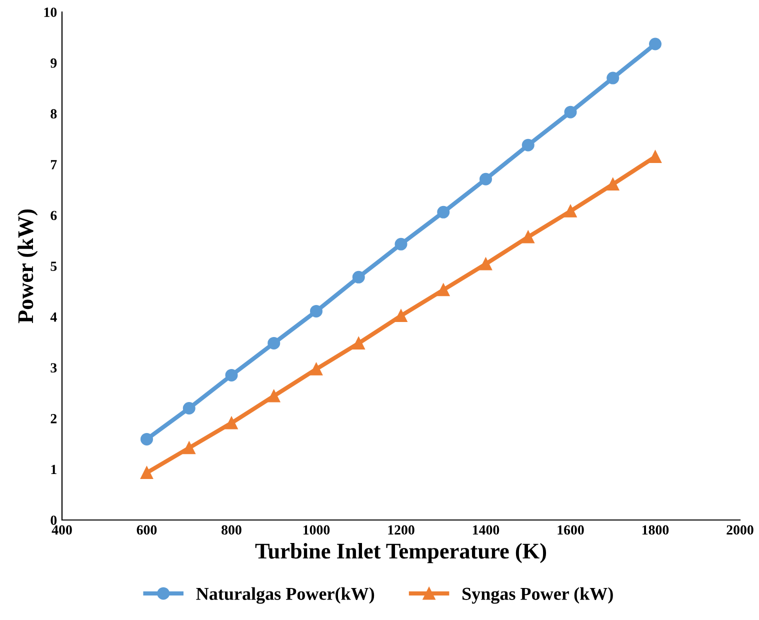  Describe the element at coordinates (537, 595) in the screenshot. I see `legend-label: Syngas Power (kW)` at that location.